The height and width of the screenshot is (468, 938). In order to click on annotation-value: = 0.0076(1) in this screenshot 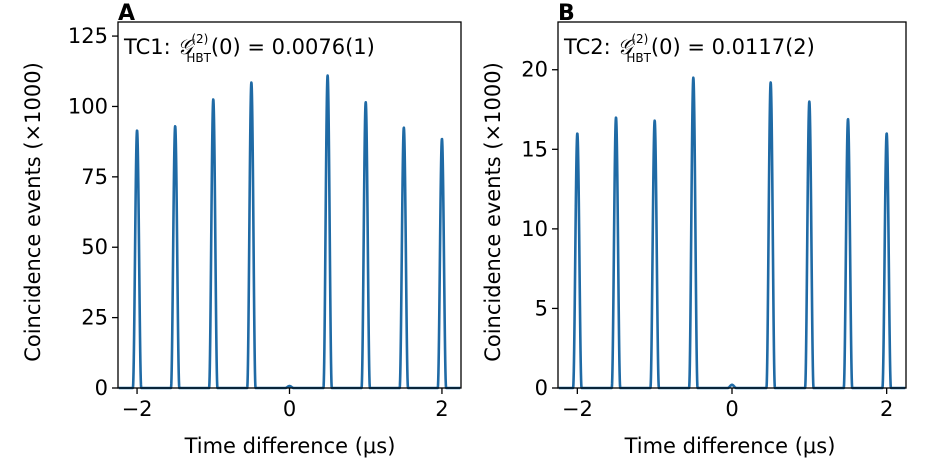, I will do `click(308, 47)`.